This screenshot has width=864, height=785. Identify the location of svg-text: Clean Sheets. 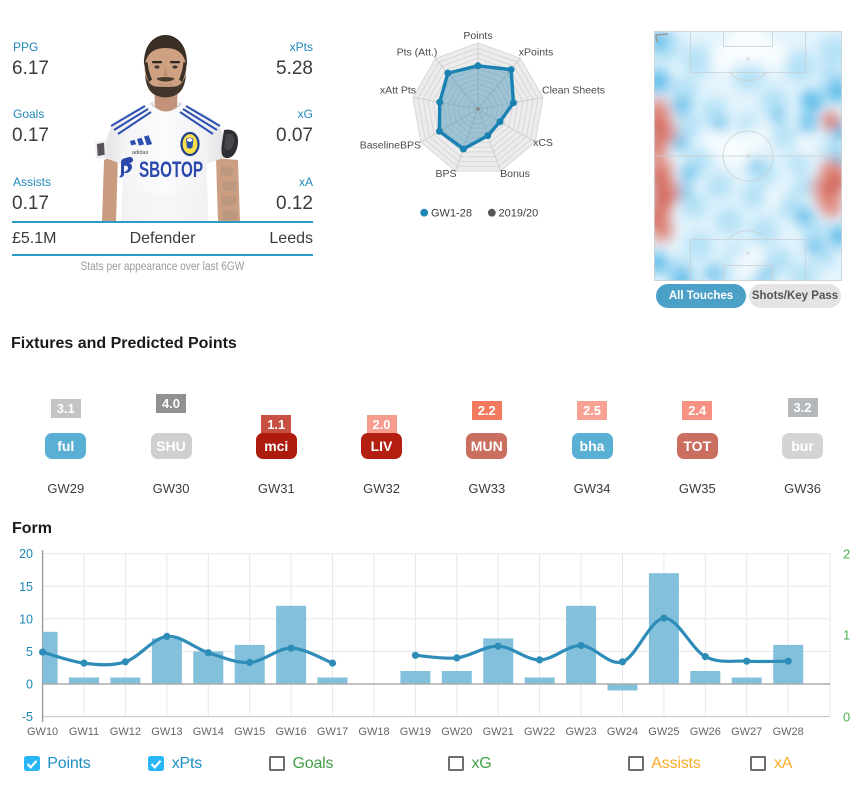
(573, 91).